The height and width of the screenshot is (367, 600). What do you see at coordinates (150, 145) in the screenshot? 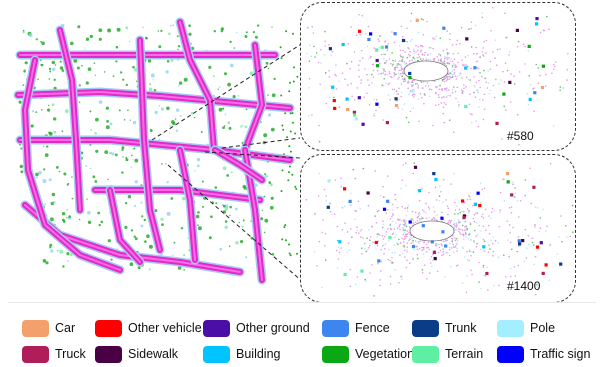
I see `road-segment` at bounding box center [150, 145].